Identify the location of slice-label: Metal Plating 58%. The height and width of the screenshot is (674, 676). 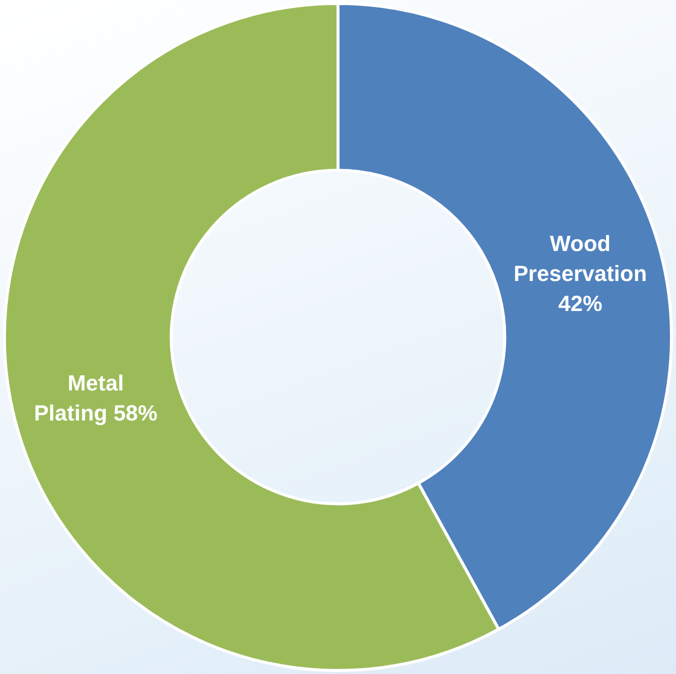
(96, 398).